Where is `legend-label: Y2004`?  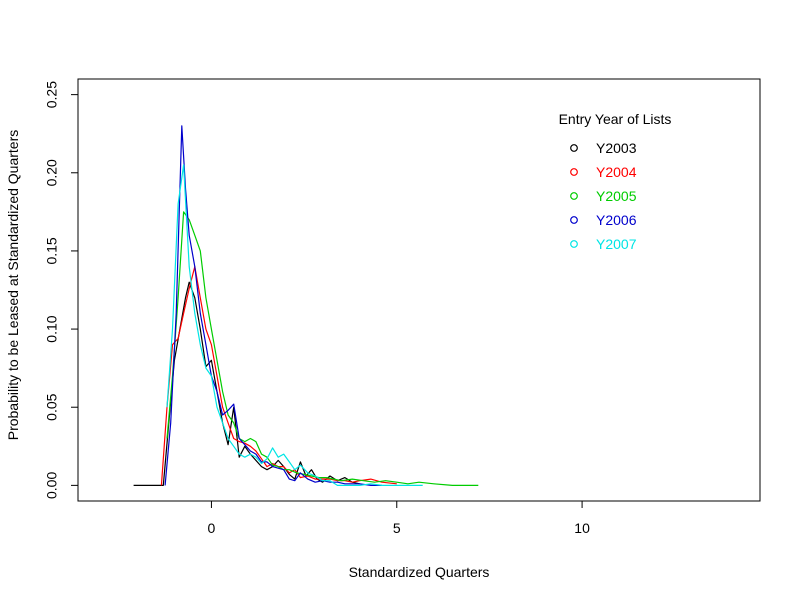
legend-label: Y2004 is located at coordinates (616, 172).